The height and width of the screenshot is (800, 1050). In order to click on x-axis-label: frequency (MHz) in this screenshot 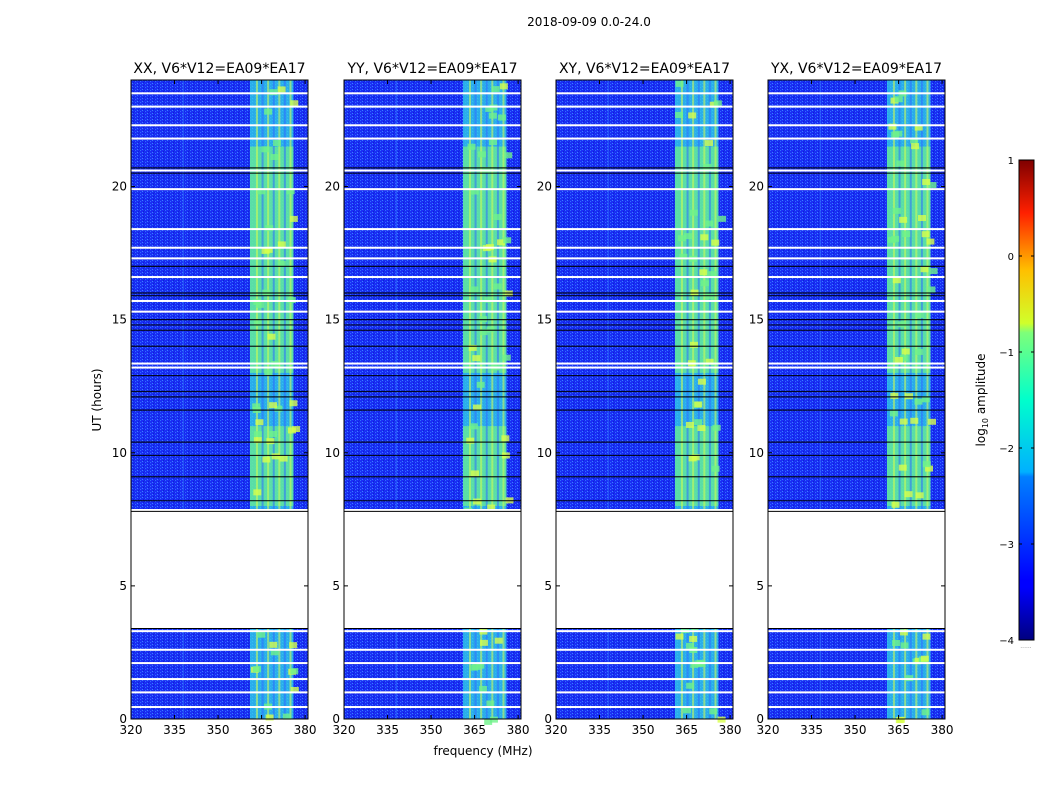, I will do `click(482, 751)`.